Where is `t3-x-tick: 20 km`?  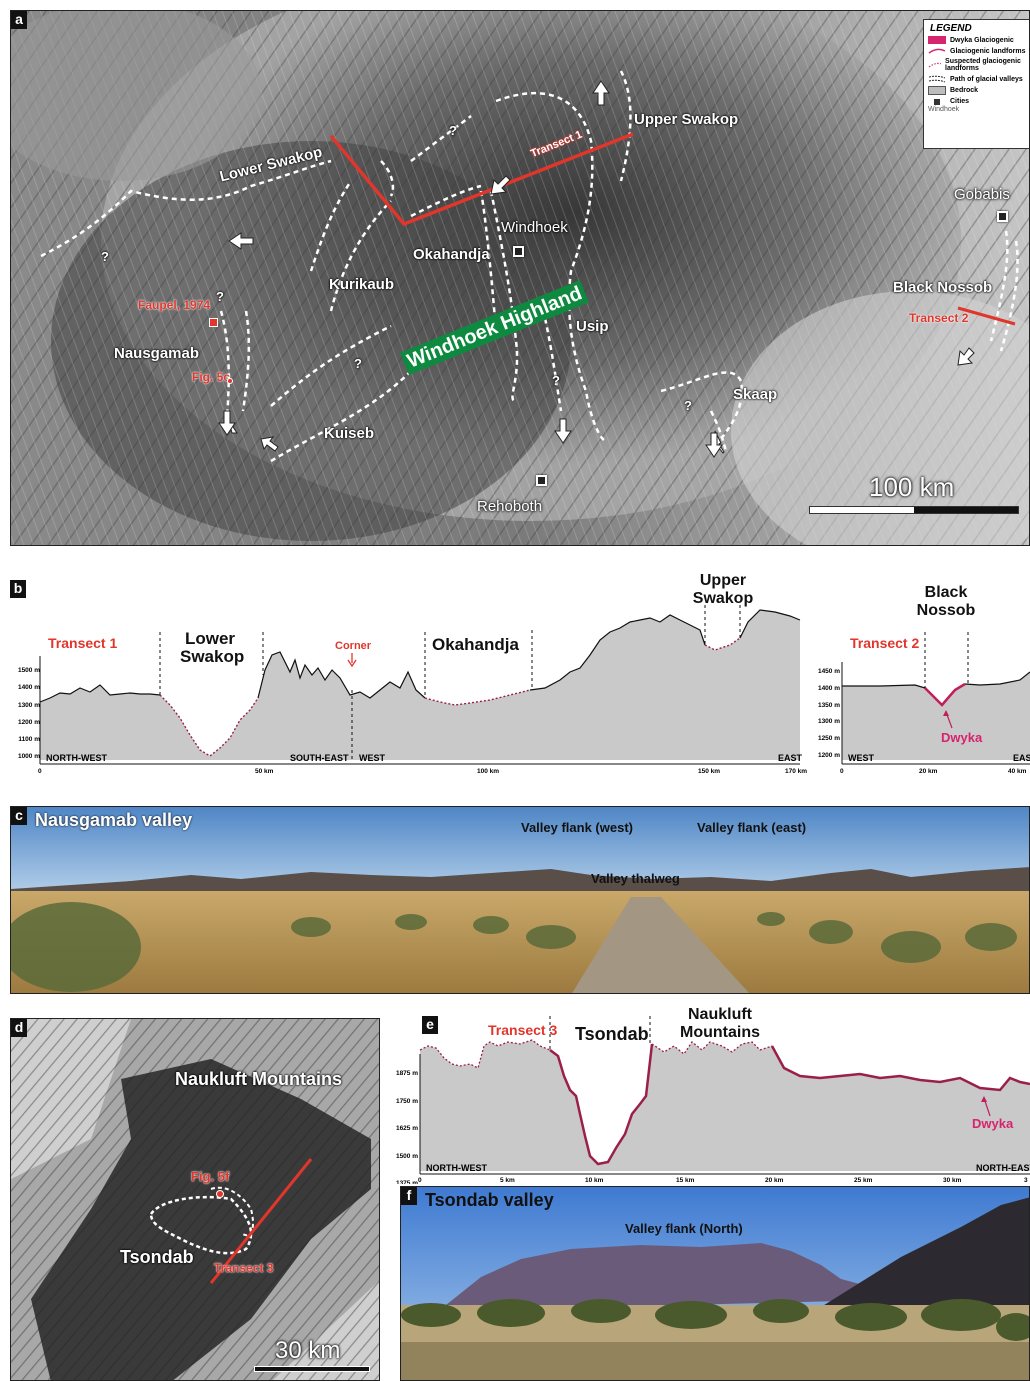
t3-x-tick: 20 km is located at coordinates (774, 1180).